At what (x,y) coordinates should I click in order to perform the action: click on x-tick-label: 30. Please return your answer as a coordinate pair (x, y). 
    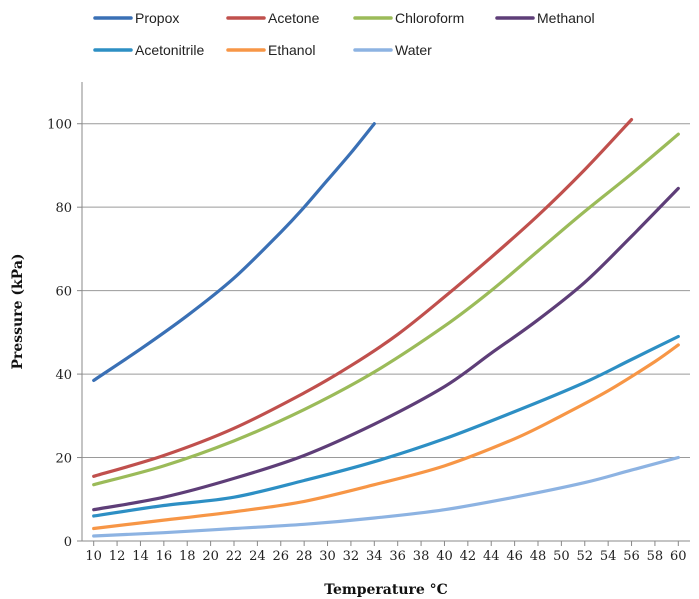
    Looking at the image, I should click on (327, 556).